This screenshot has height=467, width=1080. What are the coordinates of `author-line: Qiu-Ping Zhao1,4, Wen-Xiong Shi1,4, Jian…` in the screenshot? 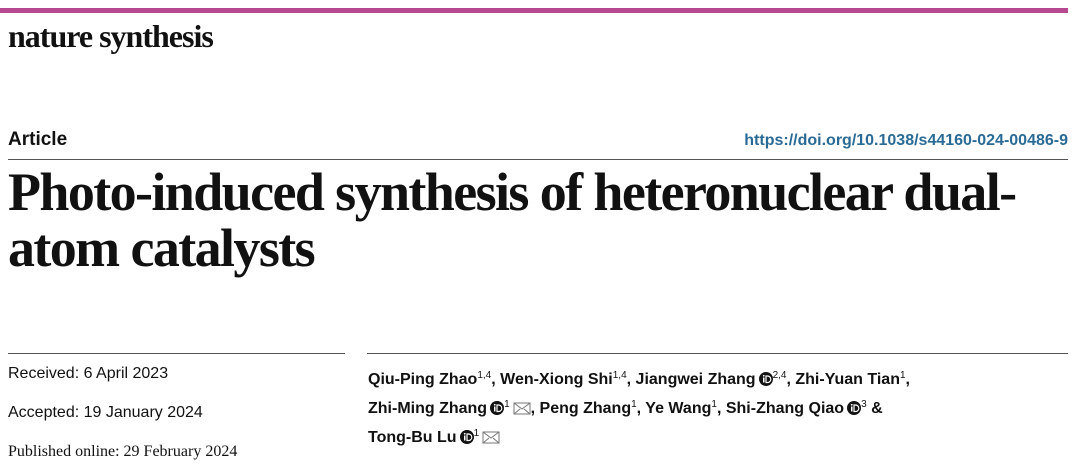 It's located at (639, 377).